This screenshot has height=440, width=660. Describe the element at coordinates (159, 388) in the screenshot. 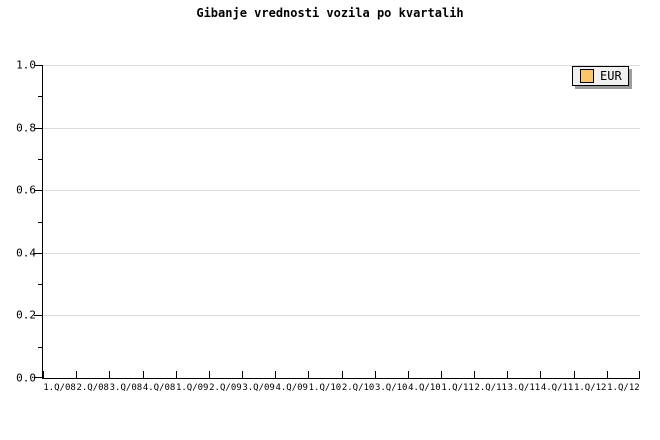

I see `x-axis-label: 4.Q/08` at that location.